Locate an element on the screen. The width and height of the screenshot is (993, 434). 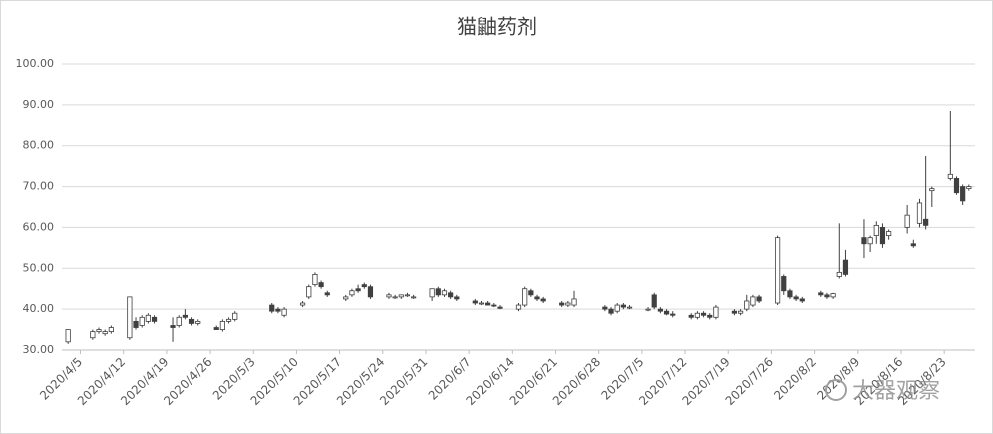
y-tick-label: 90.00 is located at coordinates (39, 104).